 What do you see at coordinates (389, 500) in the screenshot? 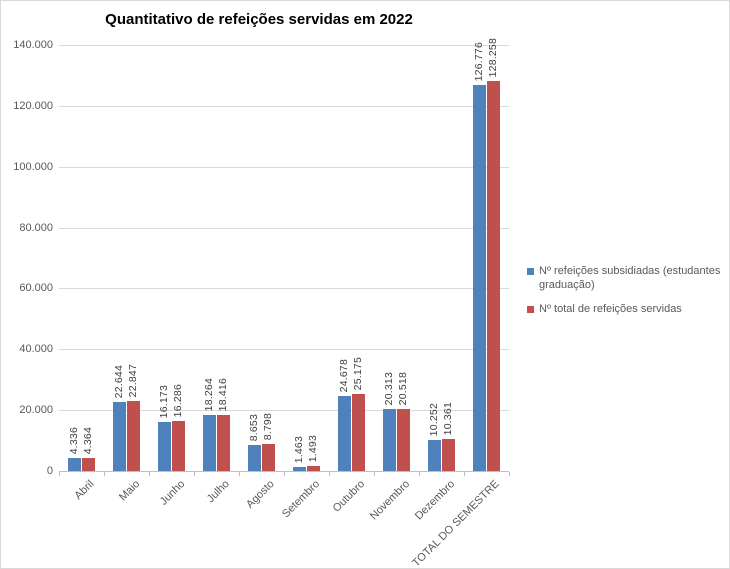
I see `x-axis-category-label: Novembro` at bounding box center [389, 500].